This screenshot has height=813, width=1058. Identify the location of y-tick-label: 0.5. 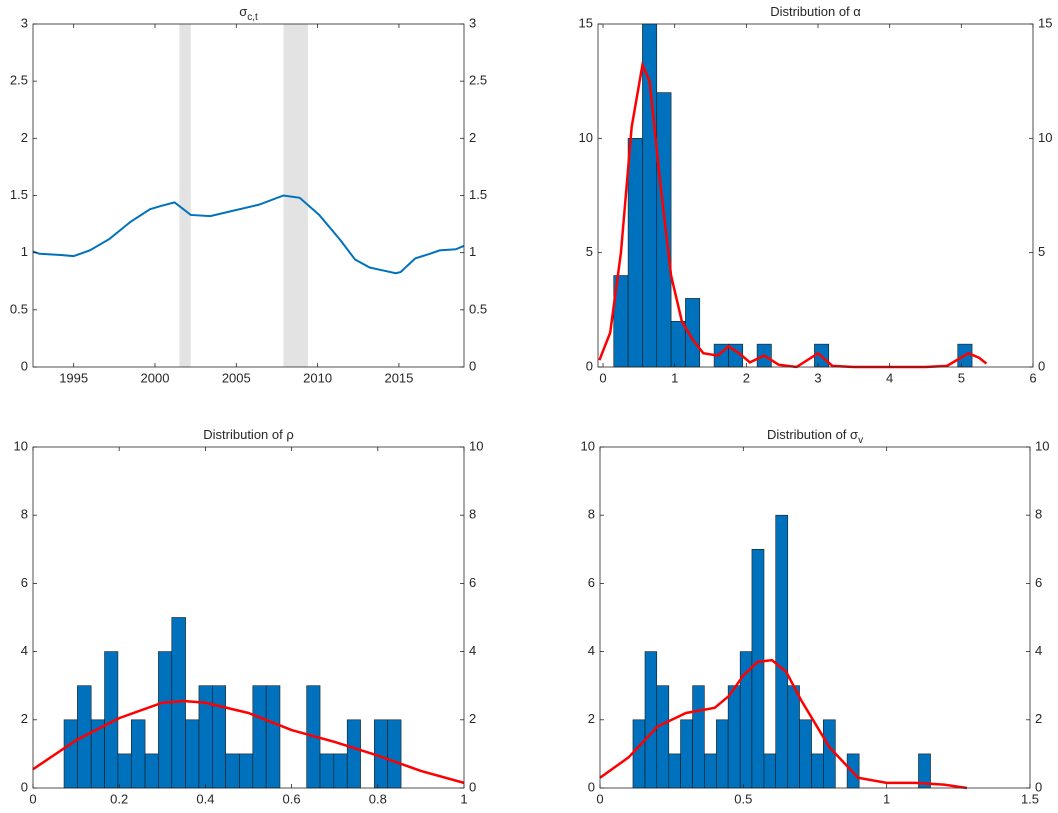
(19, 308).